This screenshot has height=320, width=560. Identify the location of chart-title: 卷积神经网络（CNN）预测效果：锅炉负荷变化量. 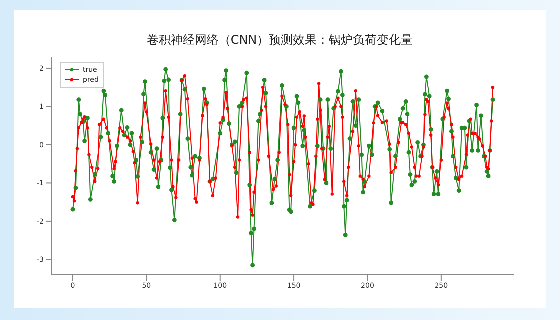
(280, 40).